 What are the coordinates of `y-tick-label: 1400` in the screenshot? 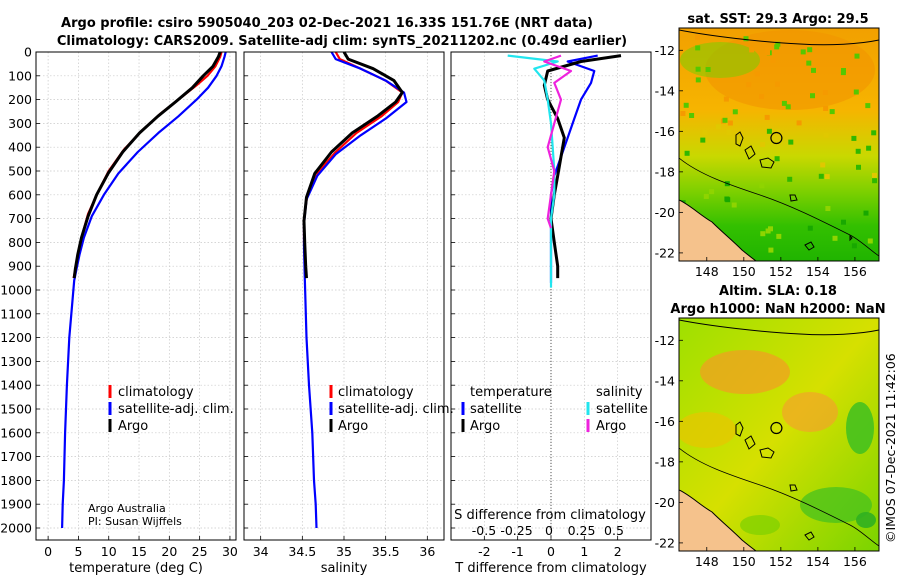 It's located at (16, 385).